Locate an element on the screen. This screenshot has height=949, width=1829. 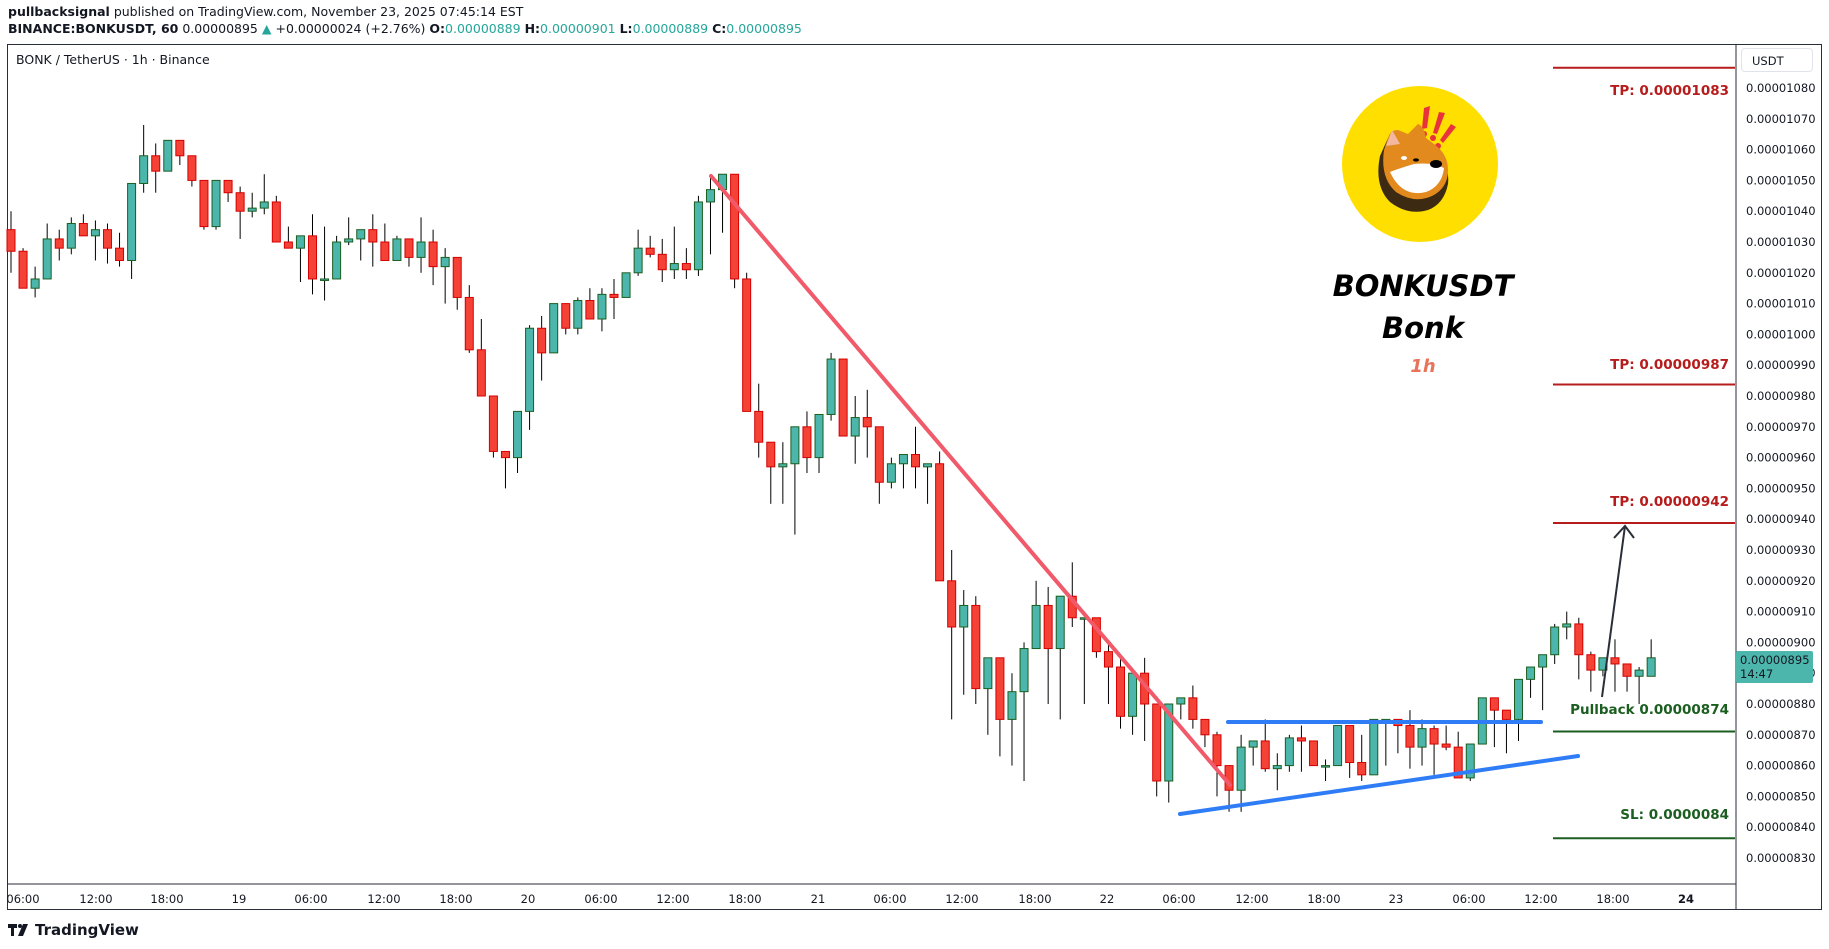
author-name: pullbacksignal is located at coordinates (59, 11).